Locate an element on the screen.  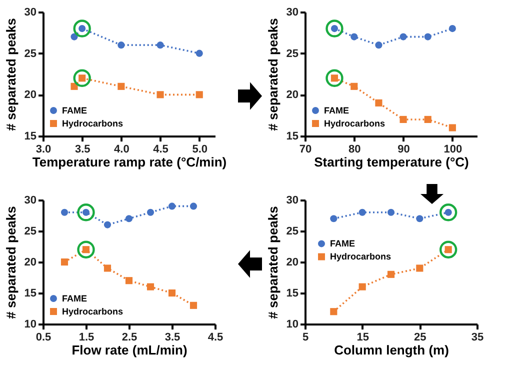
x-tick-label: 100 is located at coordinates (453, 150).